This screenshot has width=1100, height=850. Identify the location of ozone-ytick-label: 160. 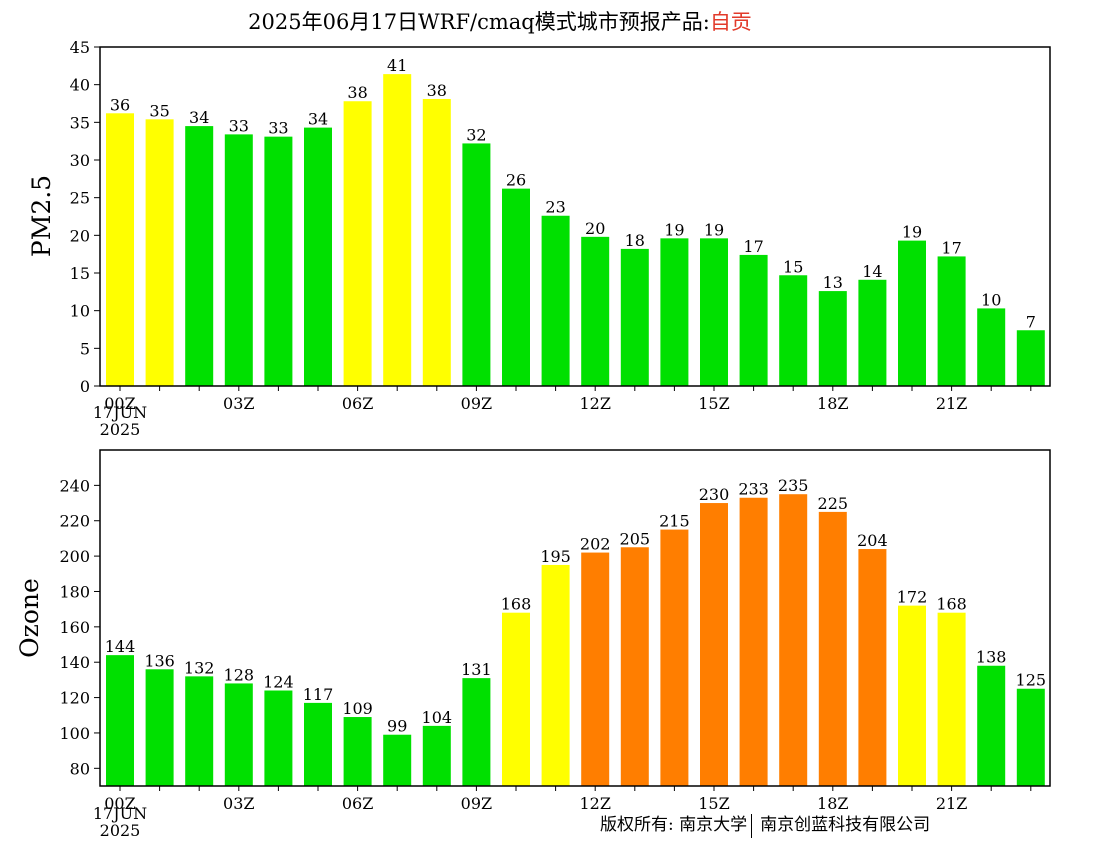
(74, 627).